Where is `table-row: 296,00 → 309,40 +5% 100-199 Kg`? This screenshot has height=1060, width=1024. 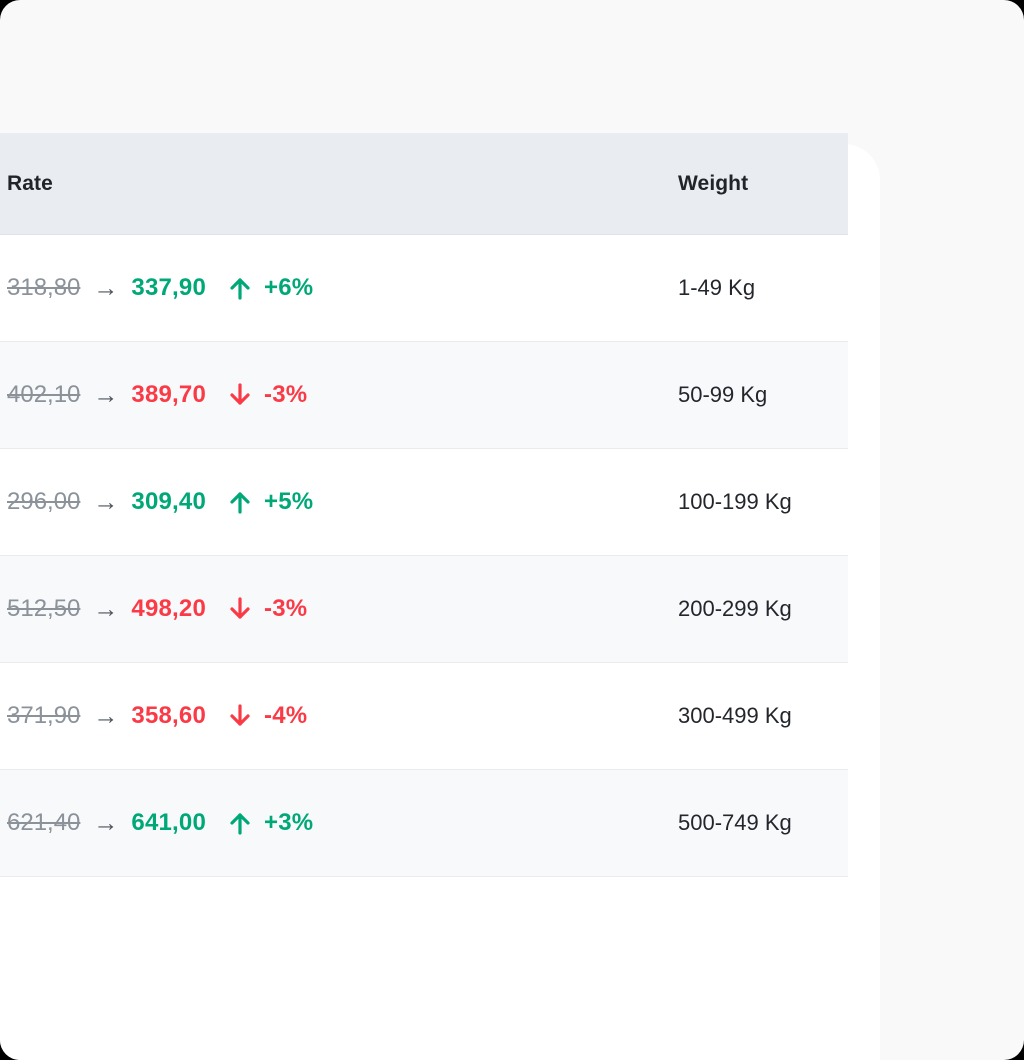 table-row: 296,00 → 309,40 +5% 100-199 Kg is located at coordinates (424, 502).